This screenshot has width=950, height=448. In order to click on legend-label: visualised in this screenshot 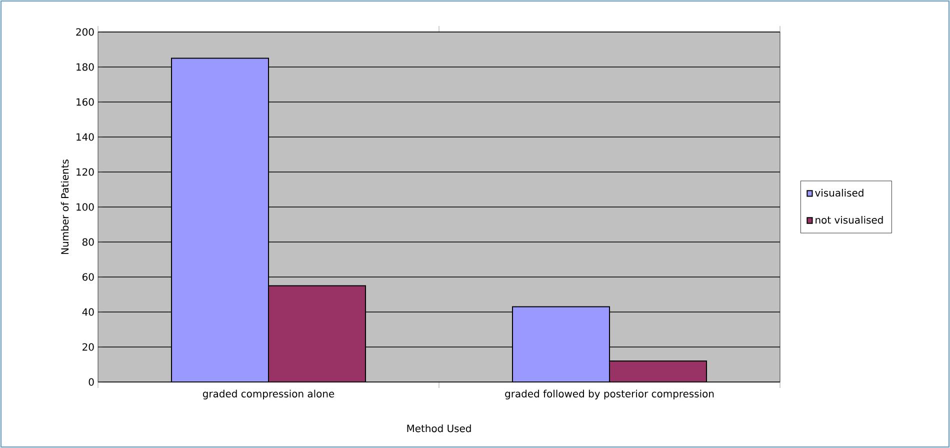, I will do `click(839, 192)`.